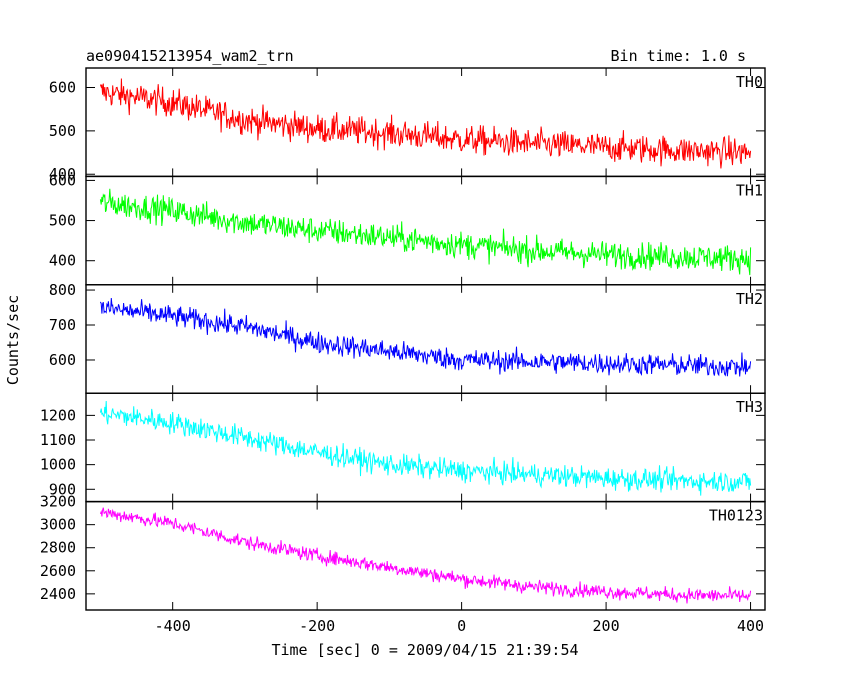  I want to click on y-tick-label: 1100, so click(58, 440).